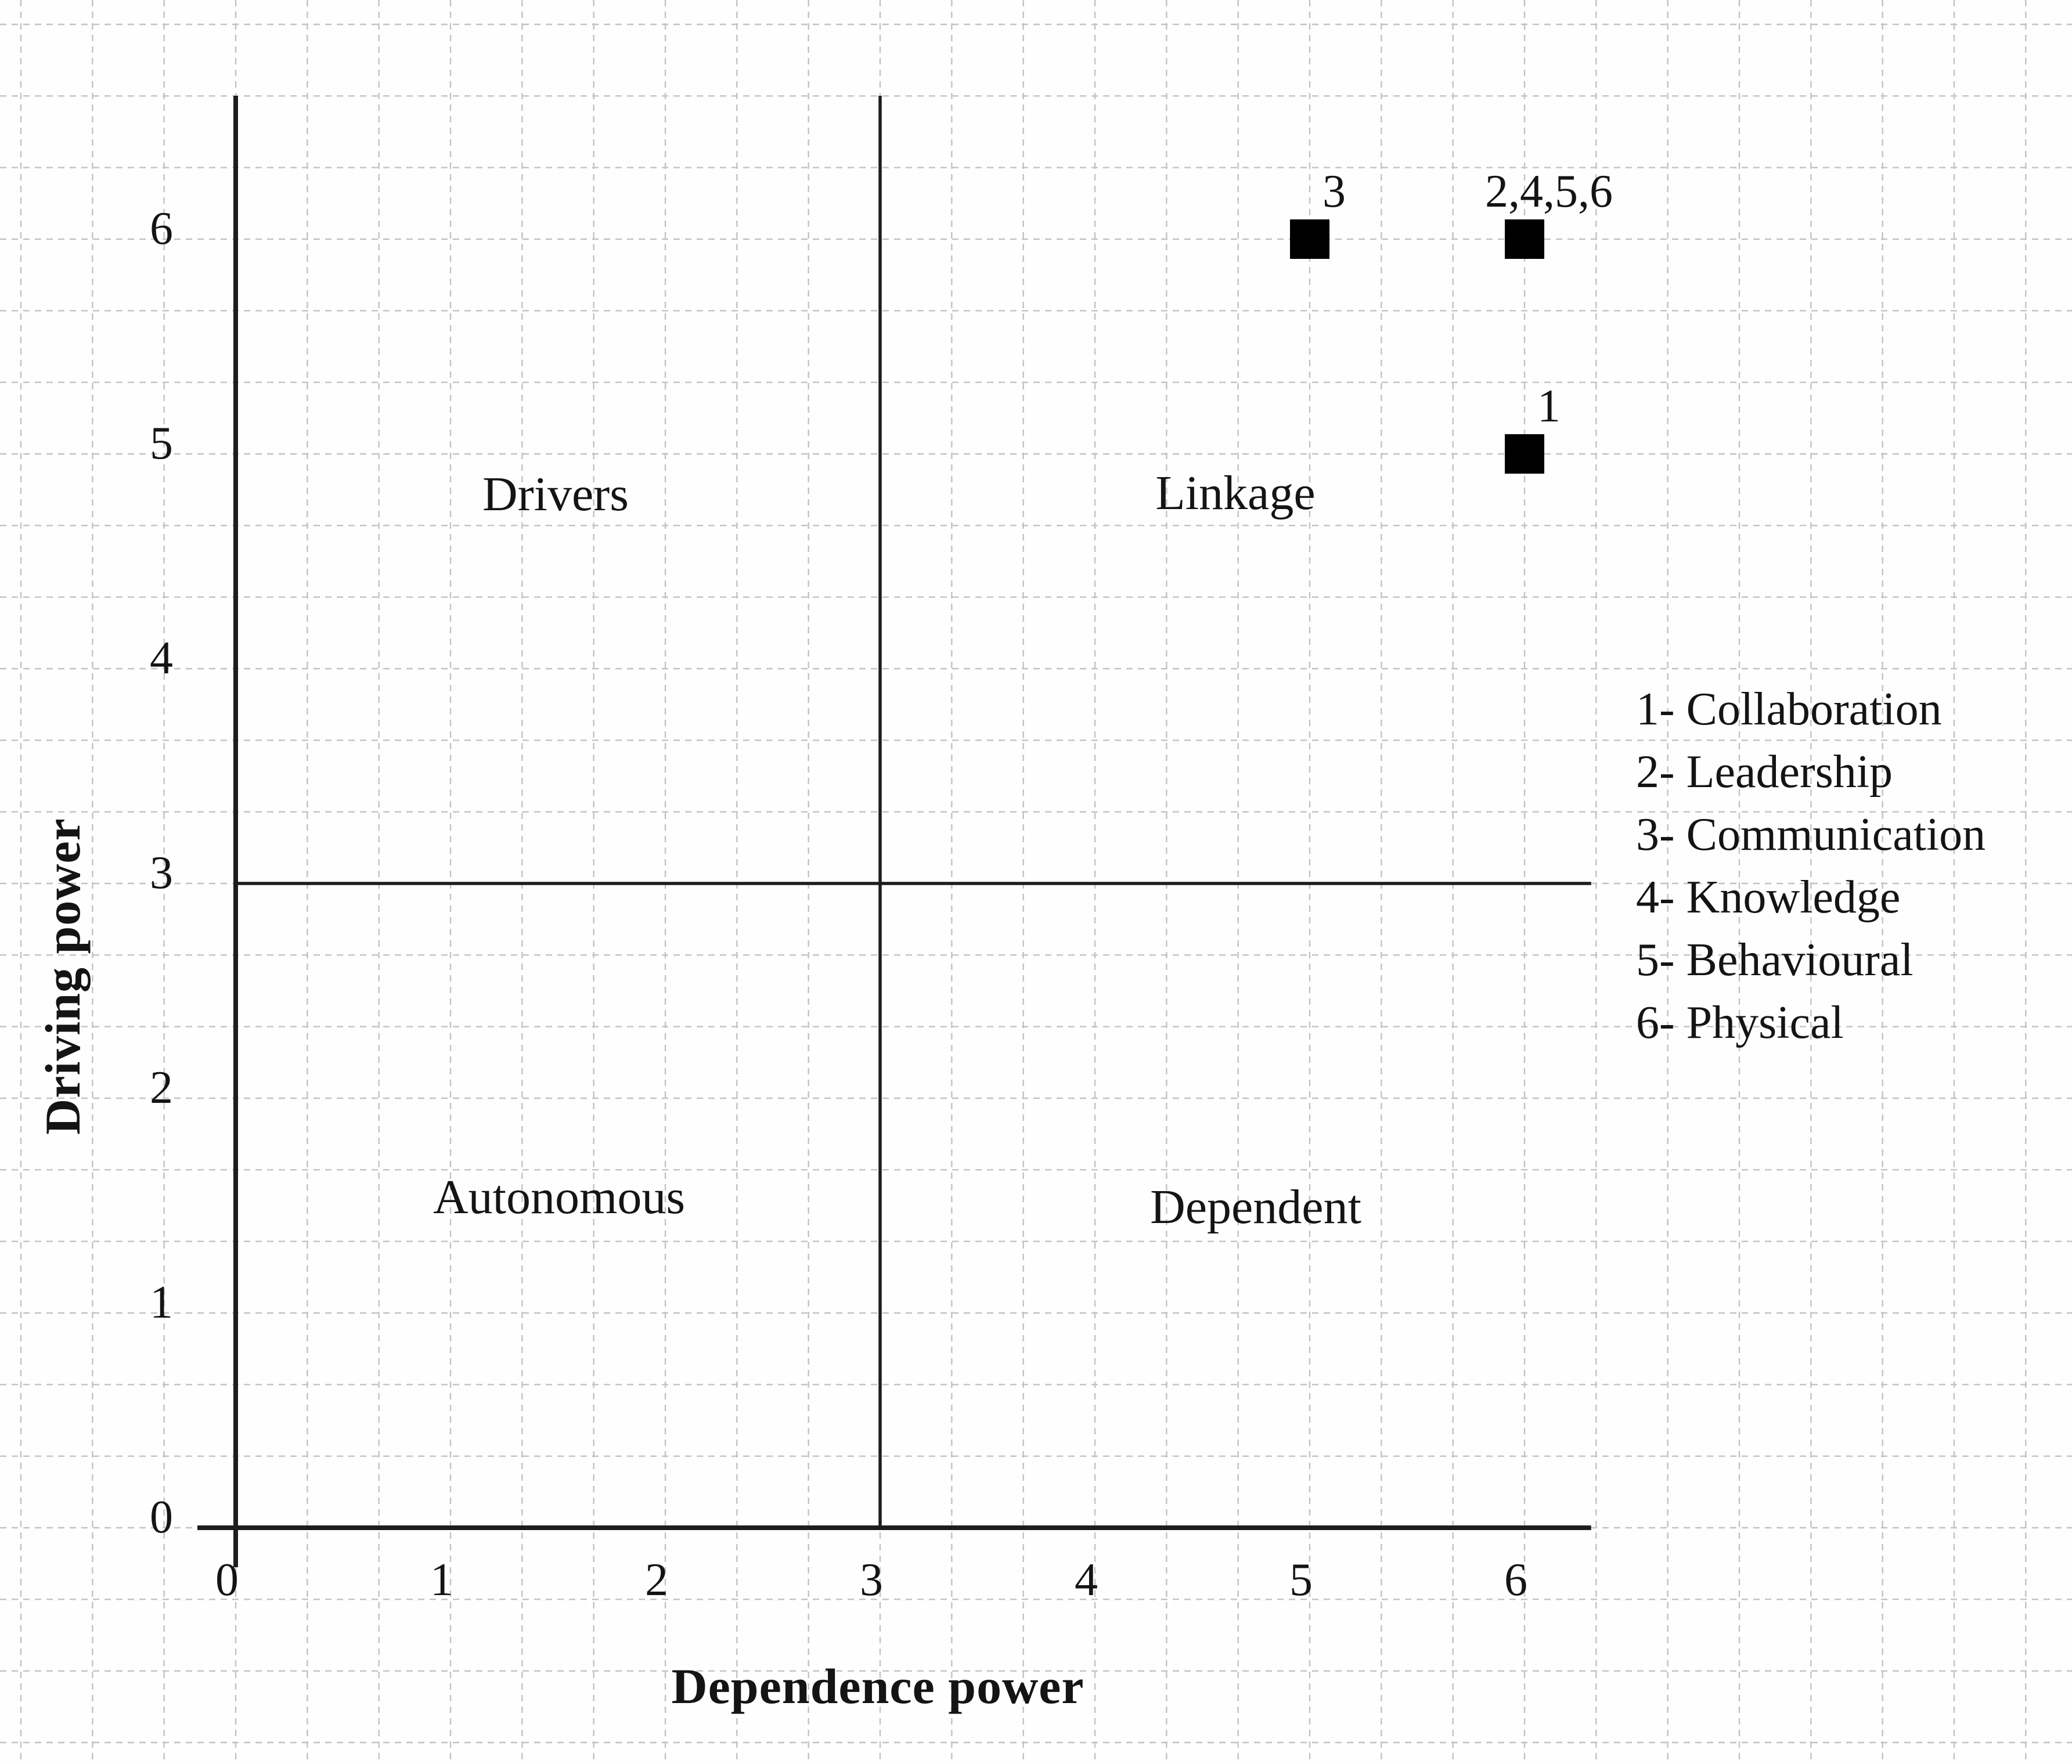  What do you see at coordinates (877, 1686) in the screenshot?
I see `x-axis-title: Dependence power` at bounding box center [877, 1686].